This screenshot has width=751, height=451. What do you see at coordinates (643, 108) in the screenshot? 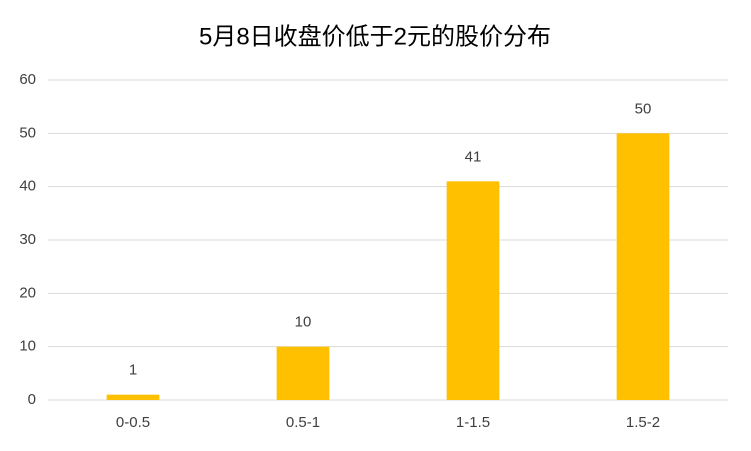
I see `data-label: 50` at bounding box center [643, 108].